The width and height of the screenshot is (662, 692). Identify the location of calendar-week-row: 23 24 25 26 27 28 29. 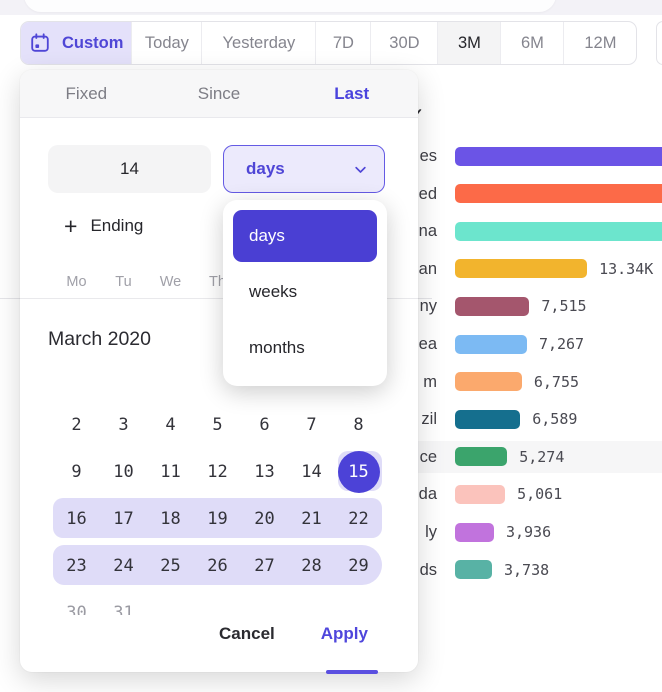
(217, 565).